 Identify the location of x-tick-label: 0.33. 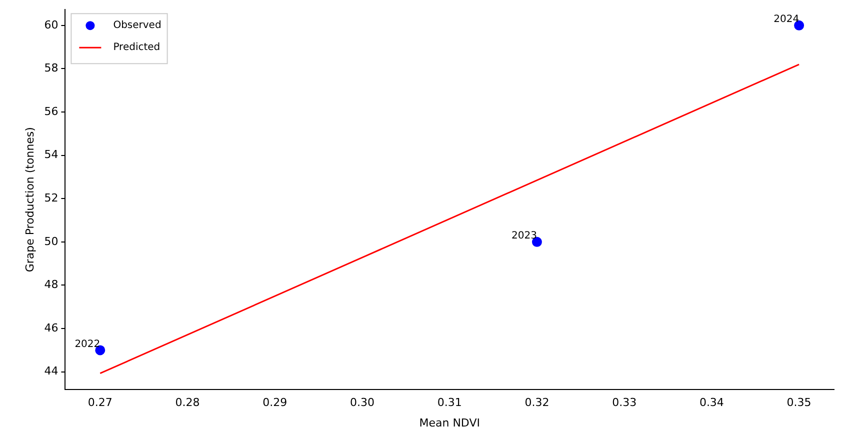
(624, 403).